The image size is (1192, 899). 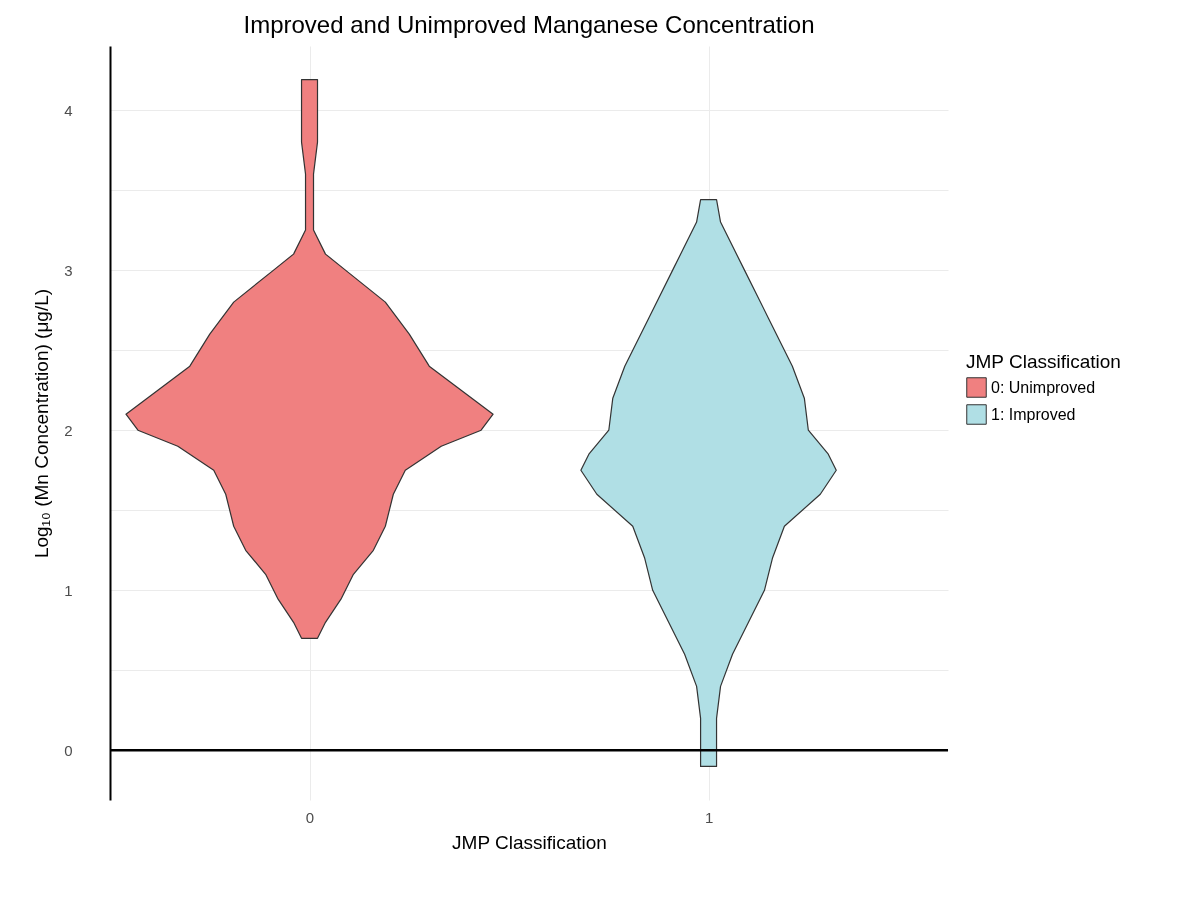 What do you see at coordinates (1043, 361) in the screenshot?
I see `legend-title: JMP Classification` at bounding box center [1043, 361].